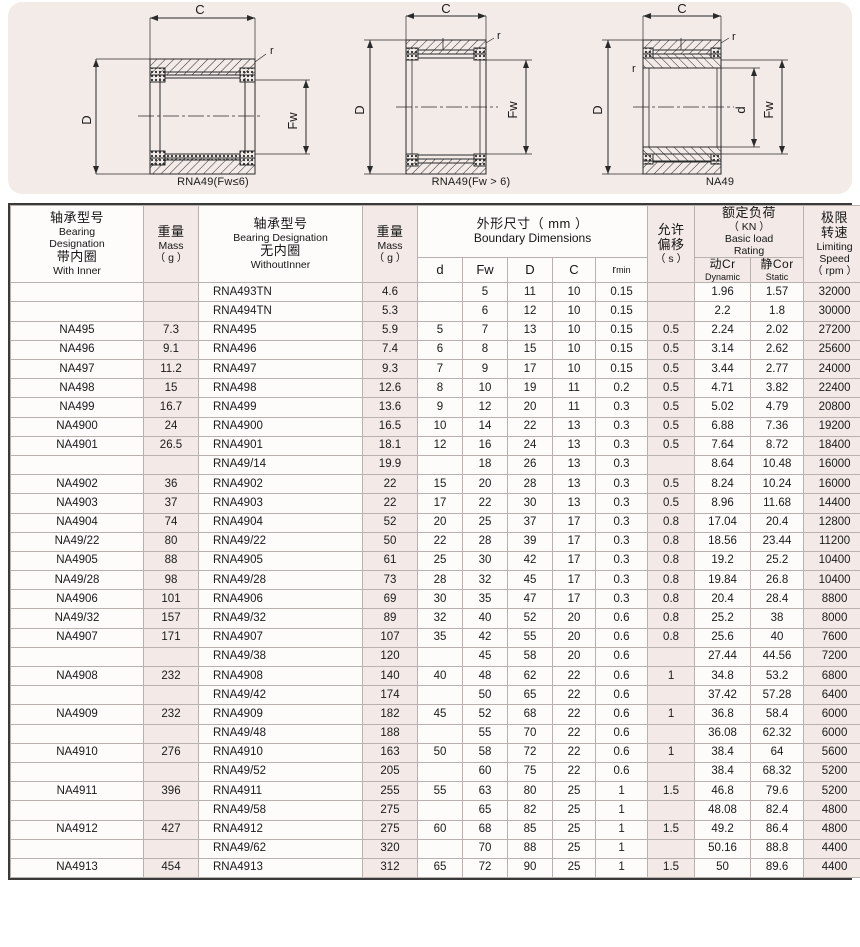 The image size is (860, 947). I want to click on cell-designation-with-inner: NA4913, so click(77, 868).